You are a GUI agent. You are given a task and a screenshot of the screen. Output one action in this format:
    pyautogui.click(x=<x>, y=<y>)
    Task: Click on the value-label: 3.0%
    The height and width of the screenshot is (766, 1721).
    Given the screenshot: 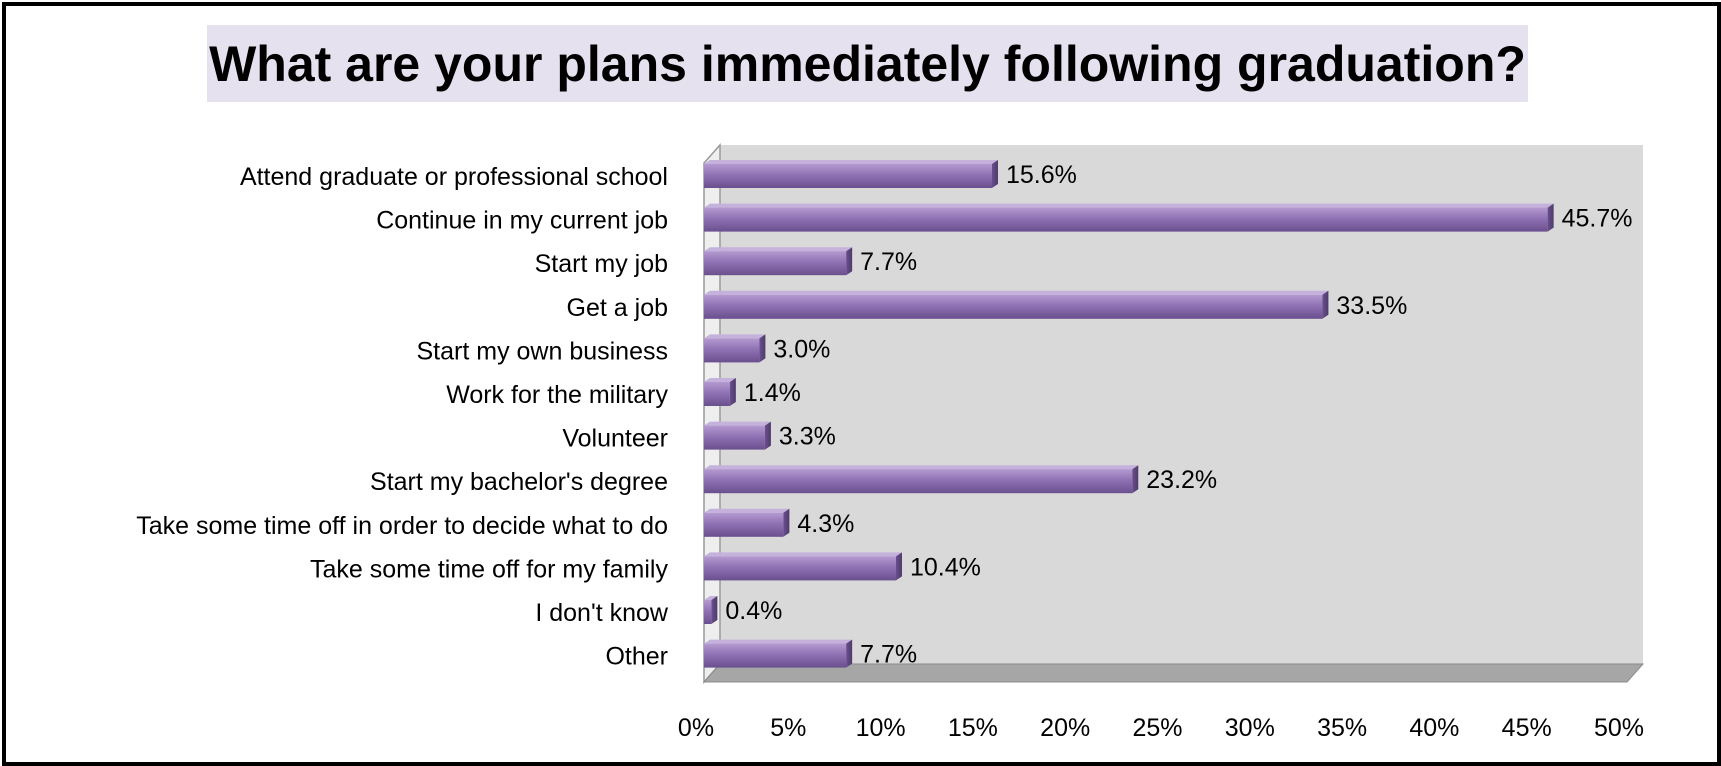 What is the action you would take?
    pyautogui.click(x=801, y=349)
    